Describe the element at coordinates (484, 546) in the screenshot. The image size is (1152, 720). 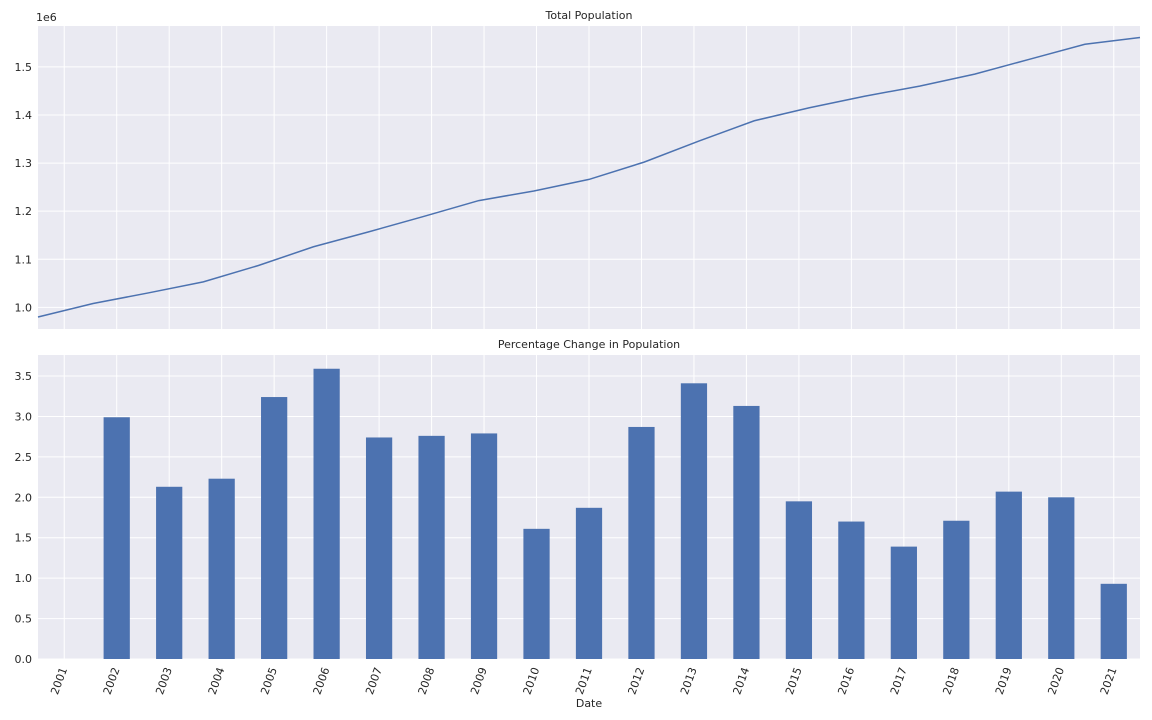
I see `bar-2009` at that location.